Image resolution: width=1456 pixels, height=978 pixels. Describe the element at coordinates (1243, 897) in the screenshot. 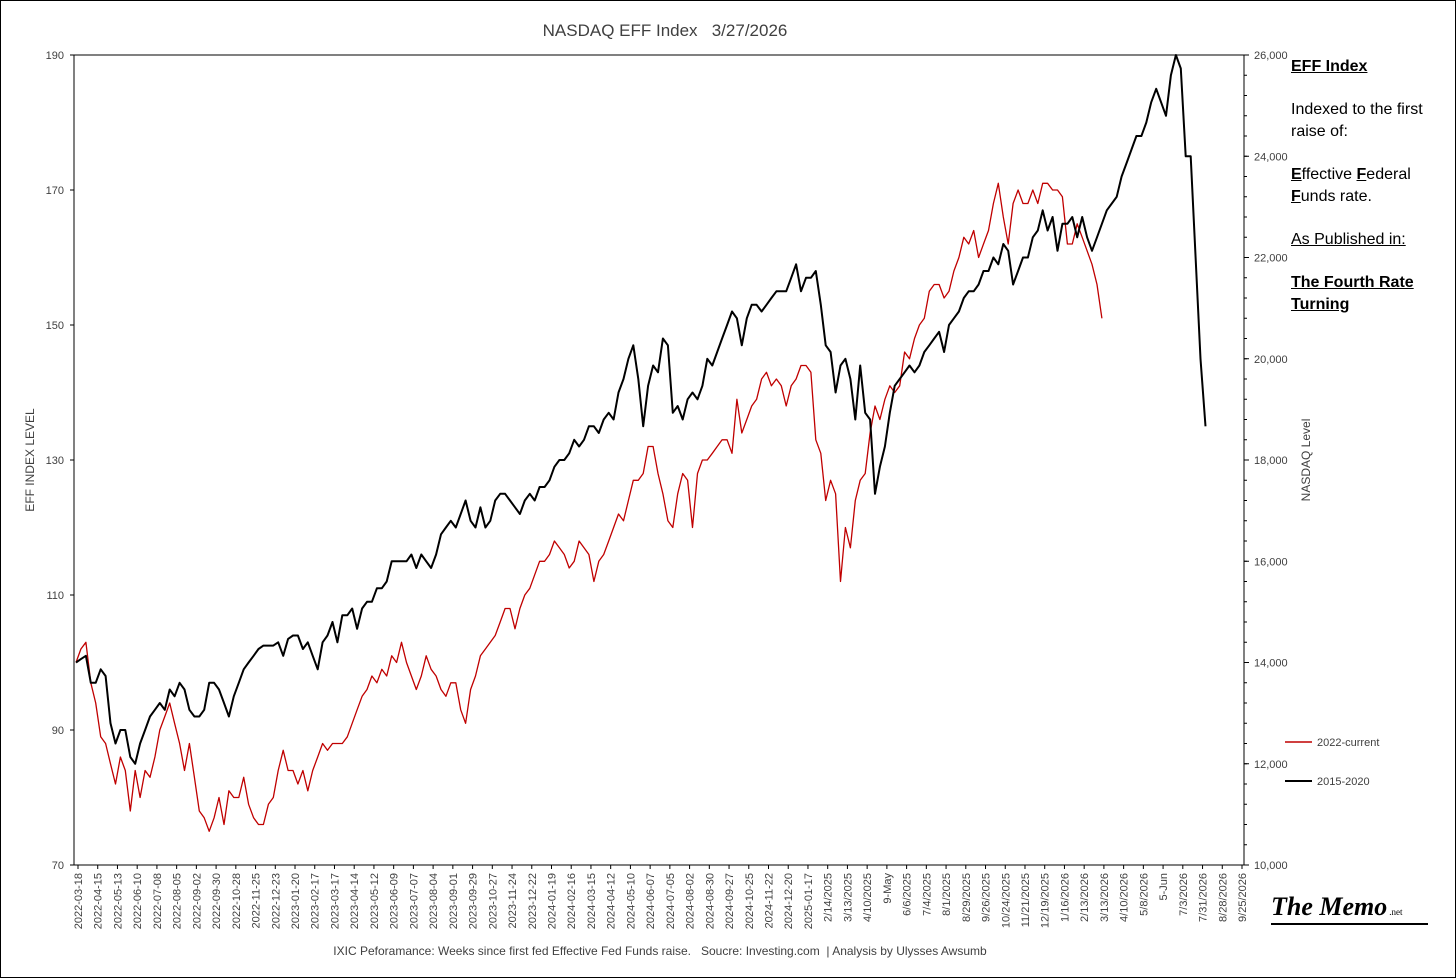

I see `x-tick-label: 9/25/2026` at that location.